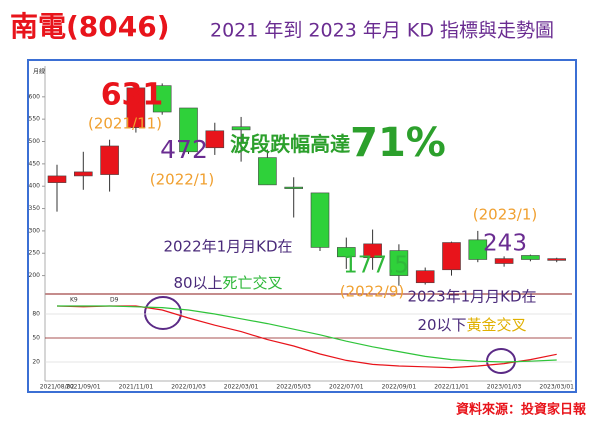  I want to click on x-tick-label: 2021/08/02, so click(57, 387).